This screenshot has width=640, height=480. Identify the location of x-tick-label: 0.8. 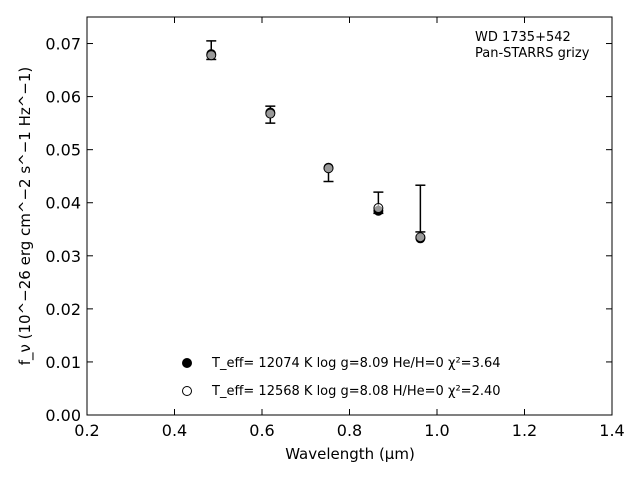
(349, 430).